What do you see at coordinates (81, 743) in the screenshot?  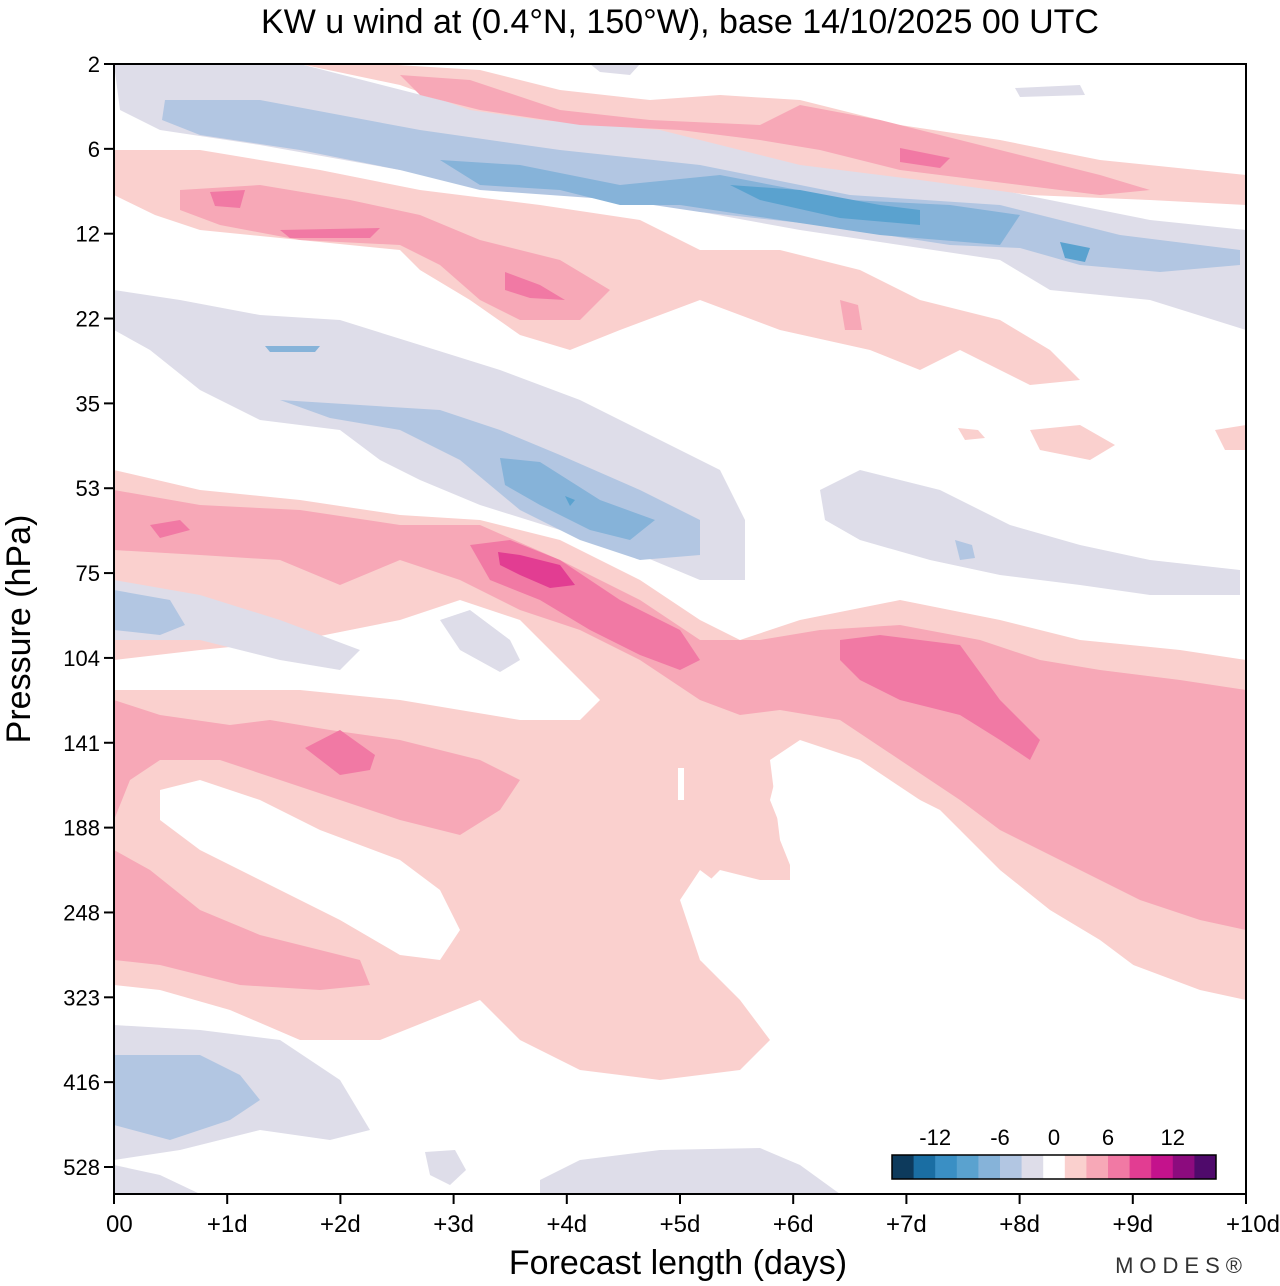 I see `y-tick-label: 141` at bounding box center [81, 743].